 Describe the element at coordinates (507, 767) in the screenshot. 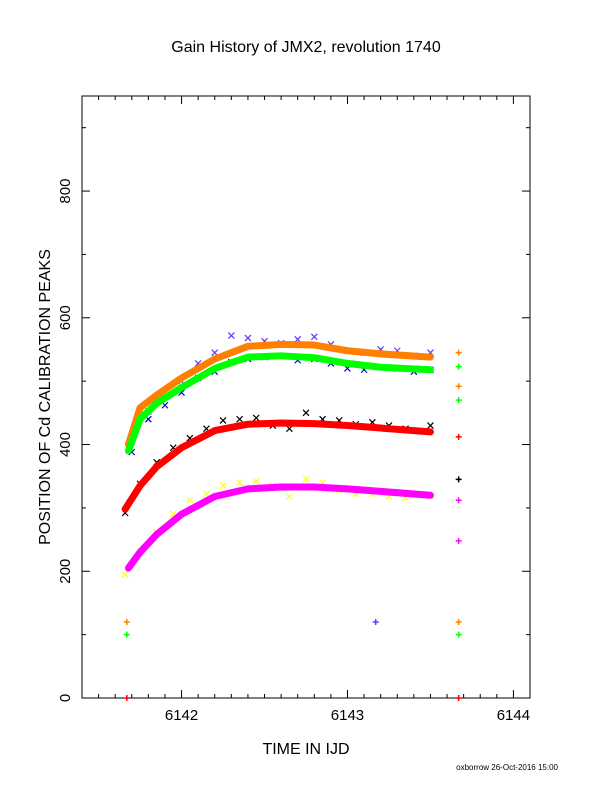

I see `footer-stamp: oxborrow 26-Oct-2016 15:00` at that location.